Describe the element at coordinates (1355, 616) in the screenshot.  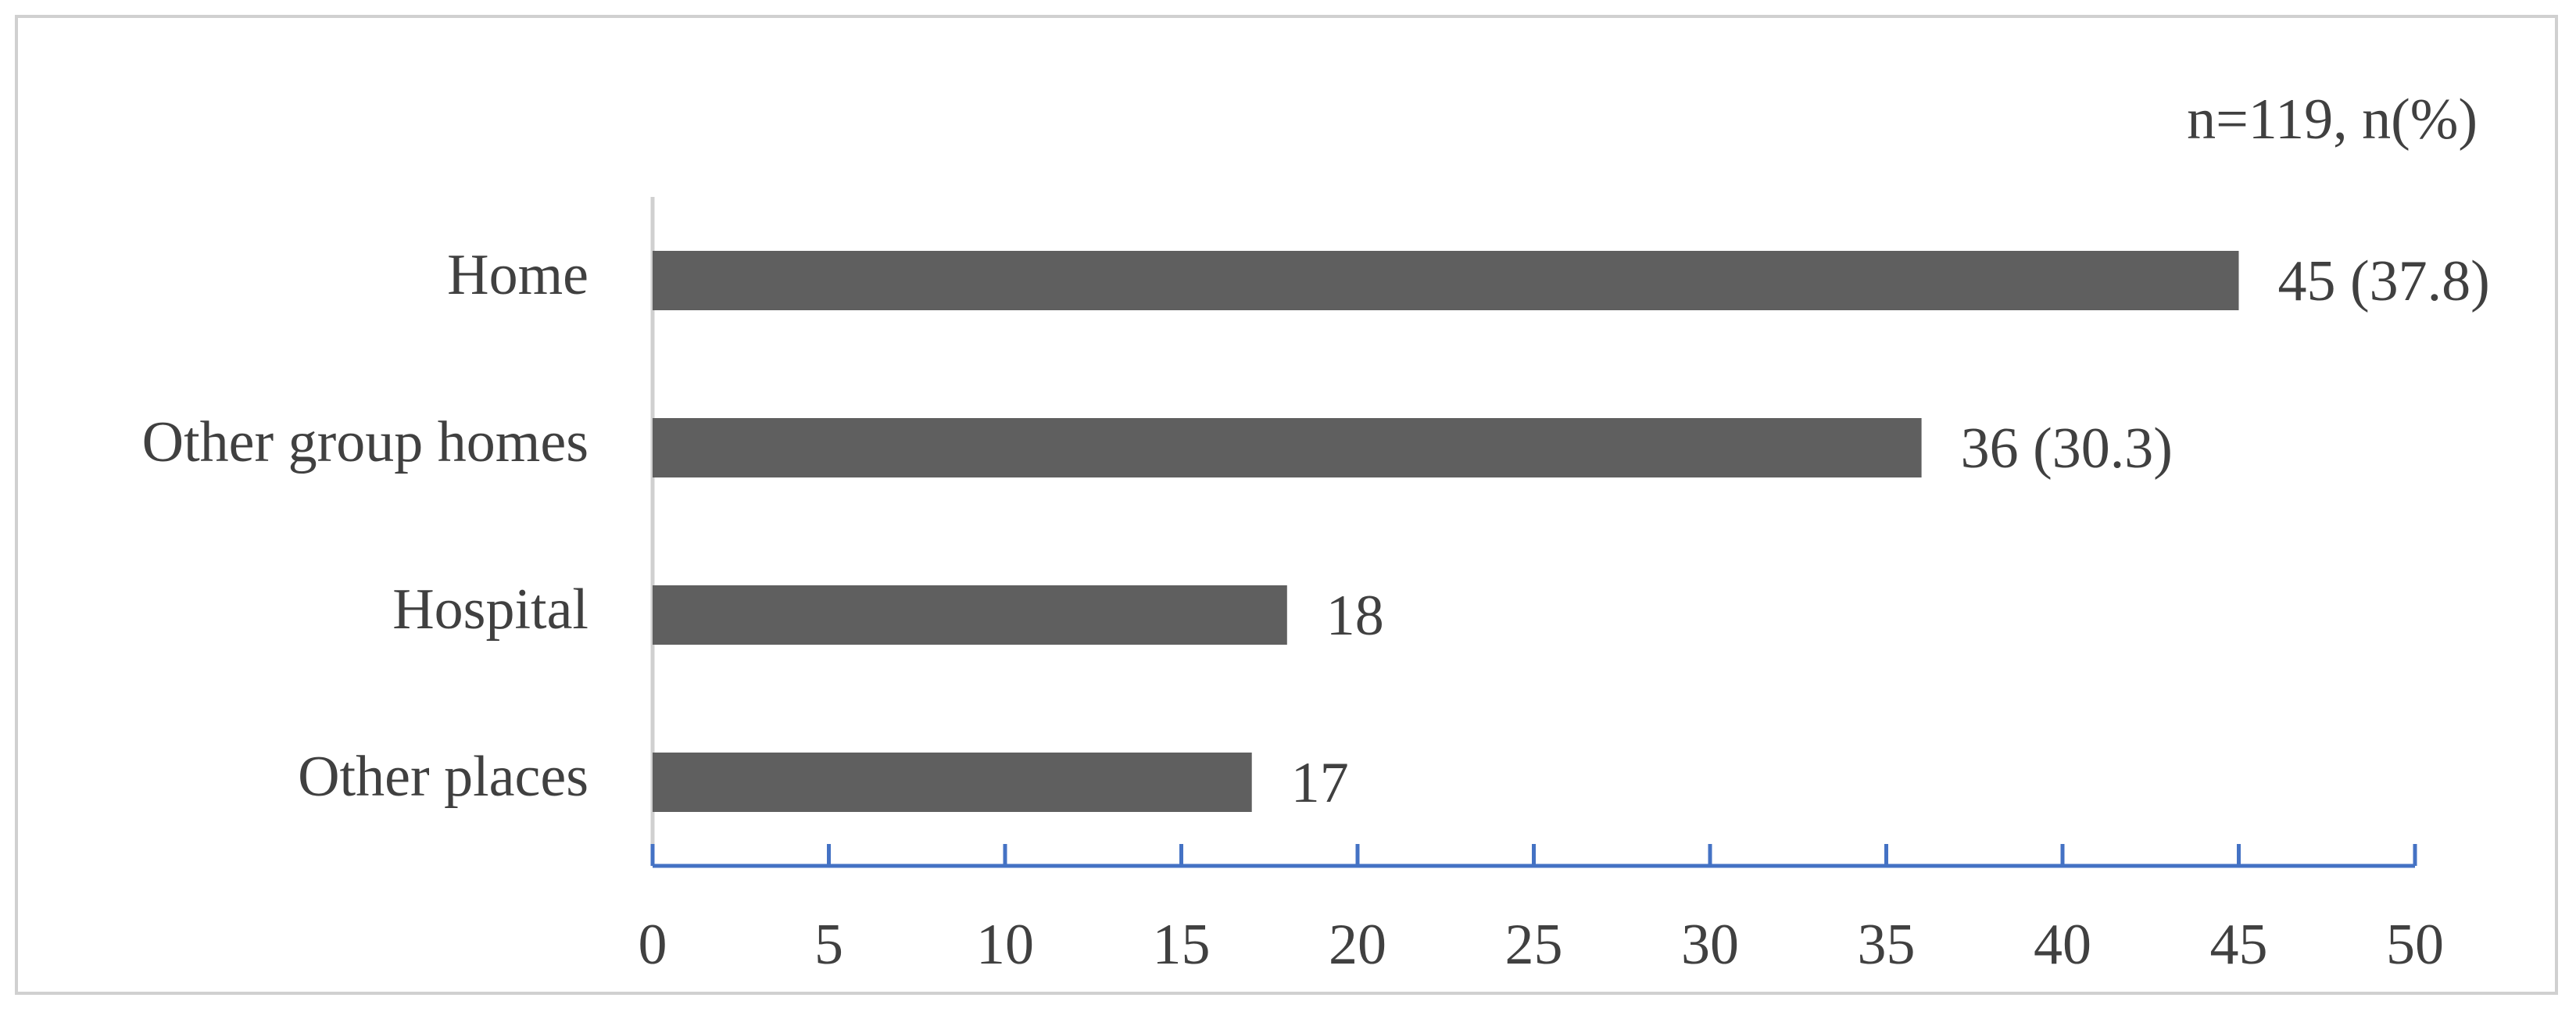
I see `value-label: 18` at that location.